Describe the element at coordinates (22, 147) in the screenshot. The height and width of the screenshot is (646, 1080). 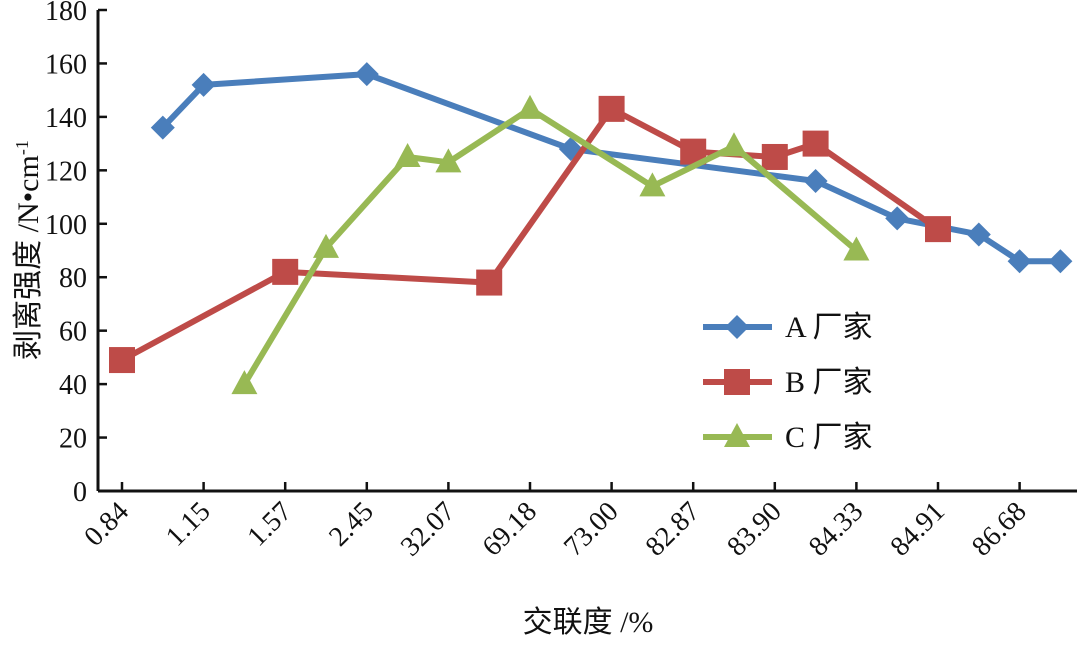
I see `y-axis-title-superscript: -1` at that location.